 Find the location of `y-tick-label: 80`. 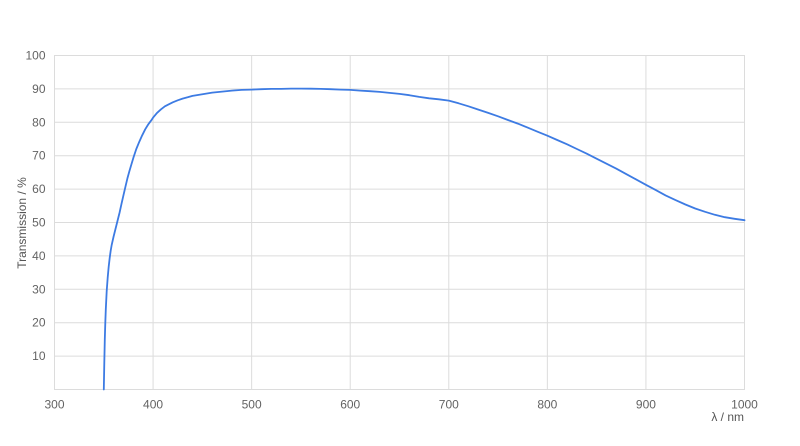

y-tick-label: 80 is located at coordinates (39, 122).